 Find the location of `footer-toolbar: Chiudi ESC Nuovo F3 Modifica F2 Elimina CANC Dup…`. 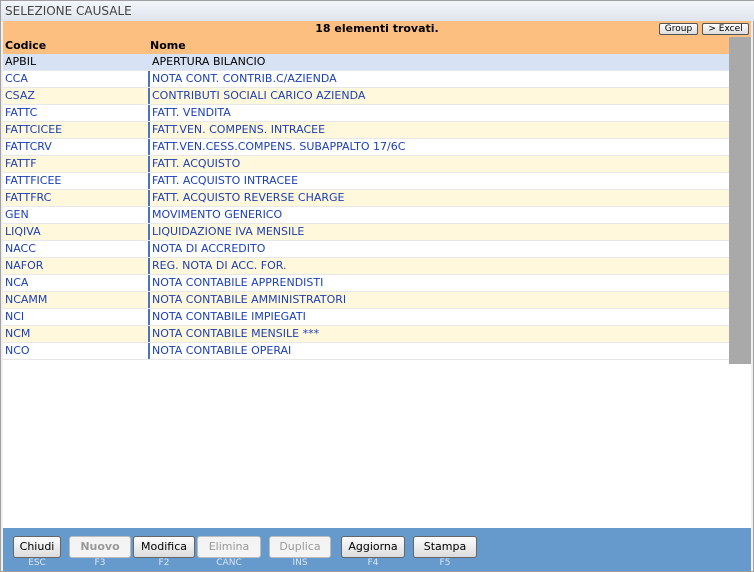

footer-toolbar: Chiudi ESC Nuovo F3 Modifica F2 Elimina CANC Dup… is located at coordinates (377, 549).